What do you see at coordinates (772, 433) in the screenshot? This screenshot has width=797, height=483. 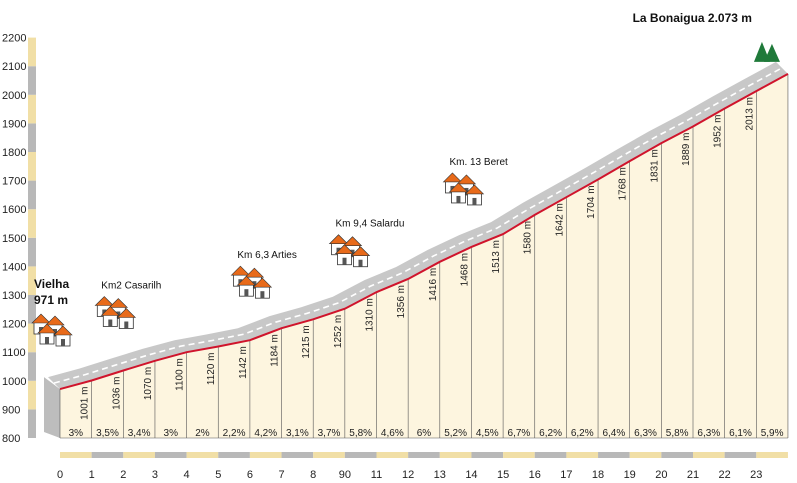 I see `gradient-label: 5,9%` at bounding box center [772, 433].